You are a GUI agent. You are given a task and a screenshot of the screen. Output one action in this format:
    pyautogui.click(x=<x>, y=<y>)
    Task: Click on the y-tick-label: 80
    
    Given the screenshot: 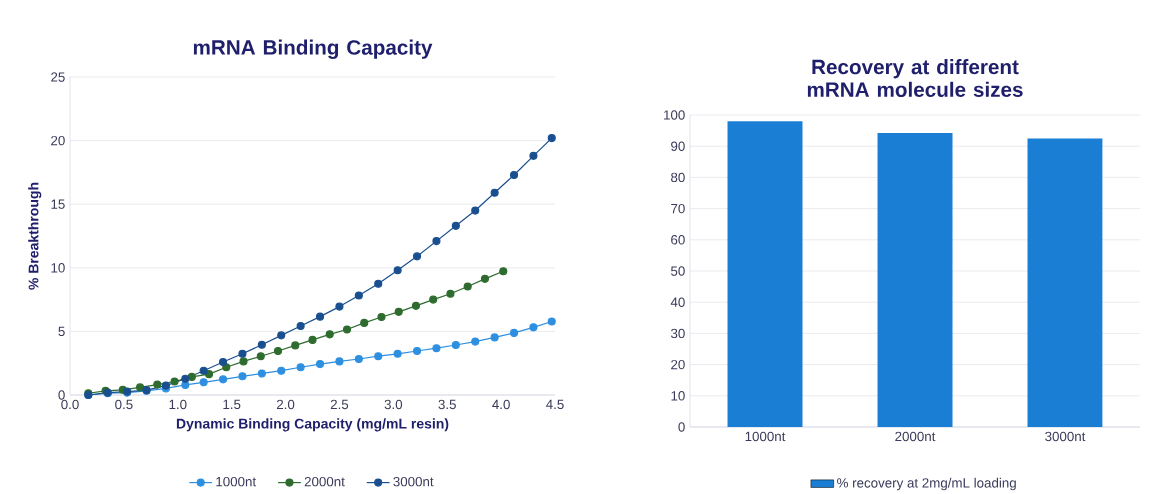 What is the action you would take?
    pyautogui.click(x=678, y=177)
    